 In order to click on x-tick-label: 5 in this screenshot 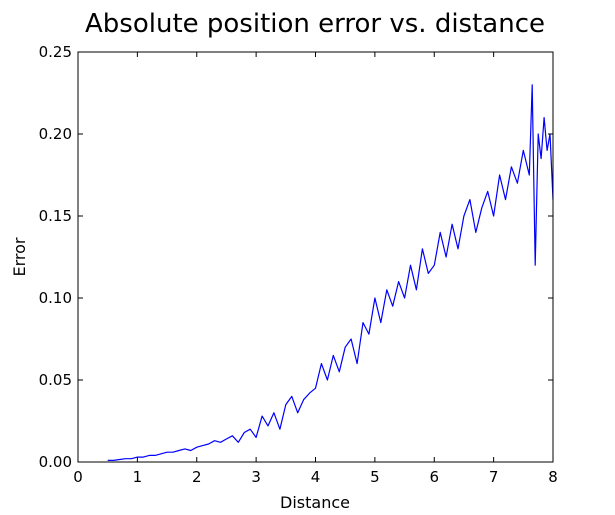, I will do `click(375, 477)`.